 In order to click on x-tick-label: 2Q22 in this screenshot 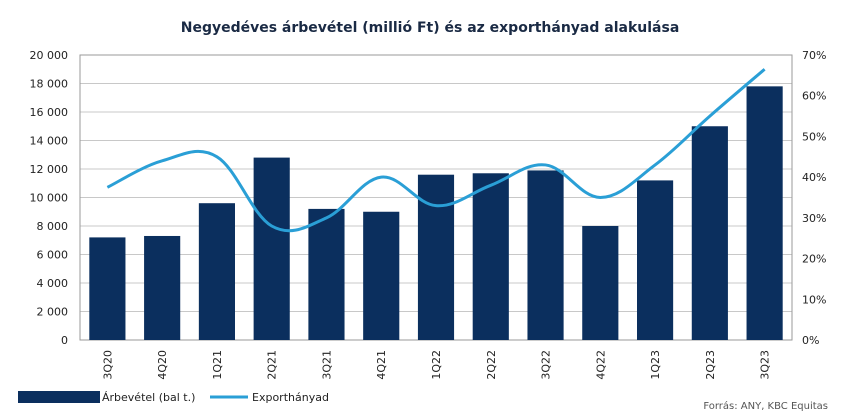, I will do `click(491, 365)`.